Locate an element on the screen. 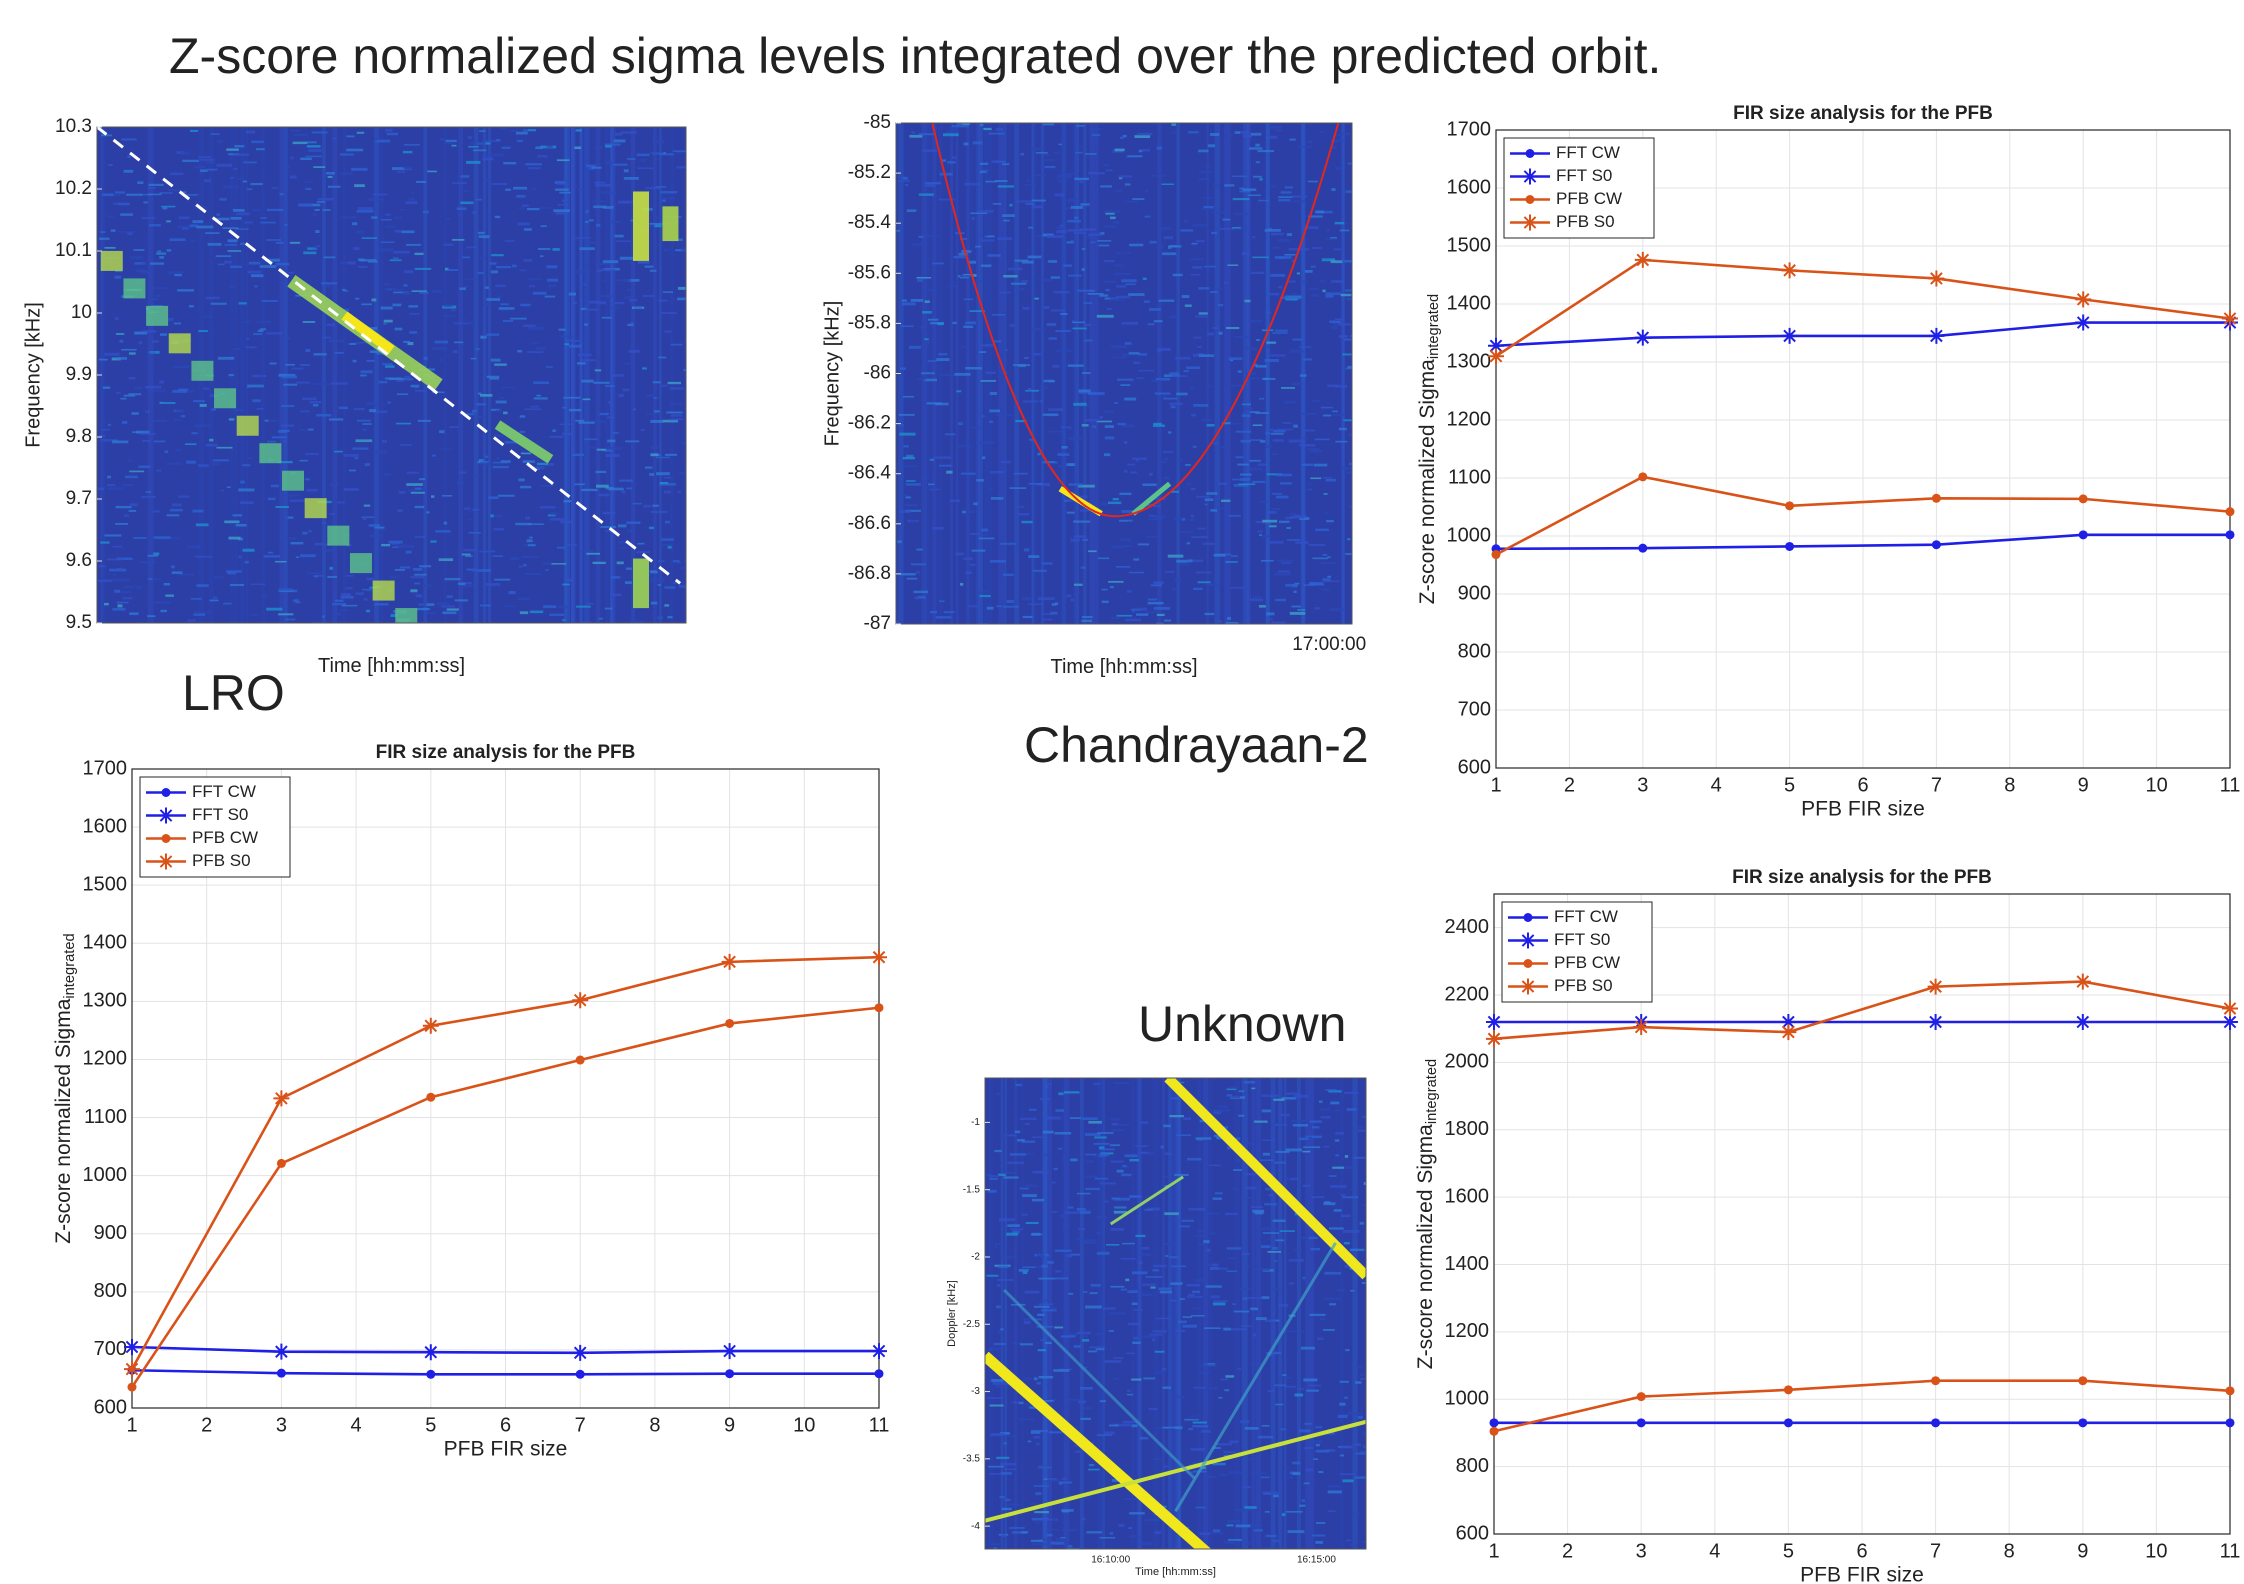  marker-star is located at coordinates (1494, 1022).